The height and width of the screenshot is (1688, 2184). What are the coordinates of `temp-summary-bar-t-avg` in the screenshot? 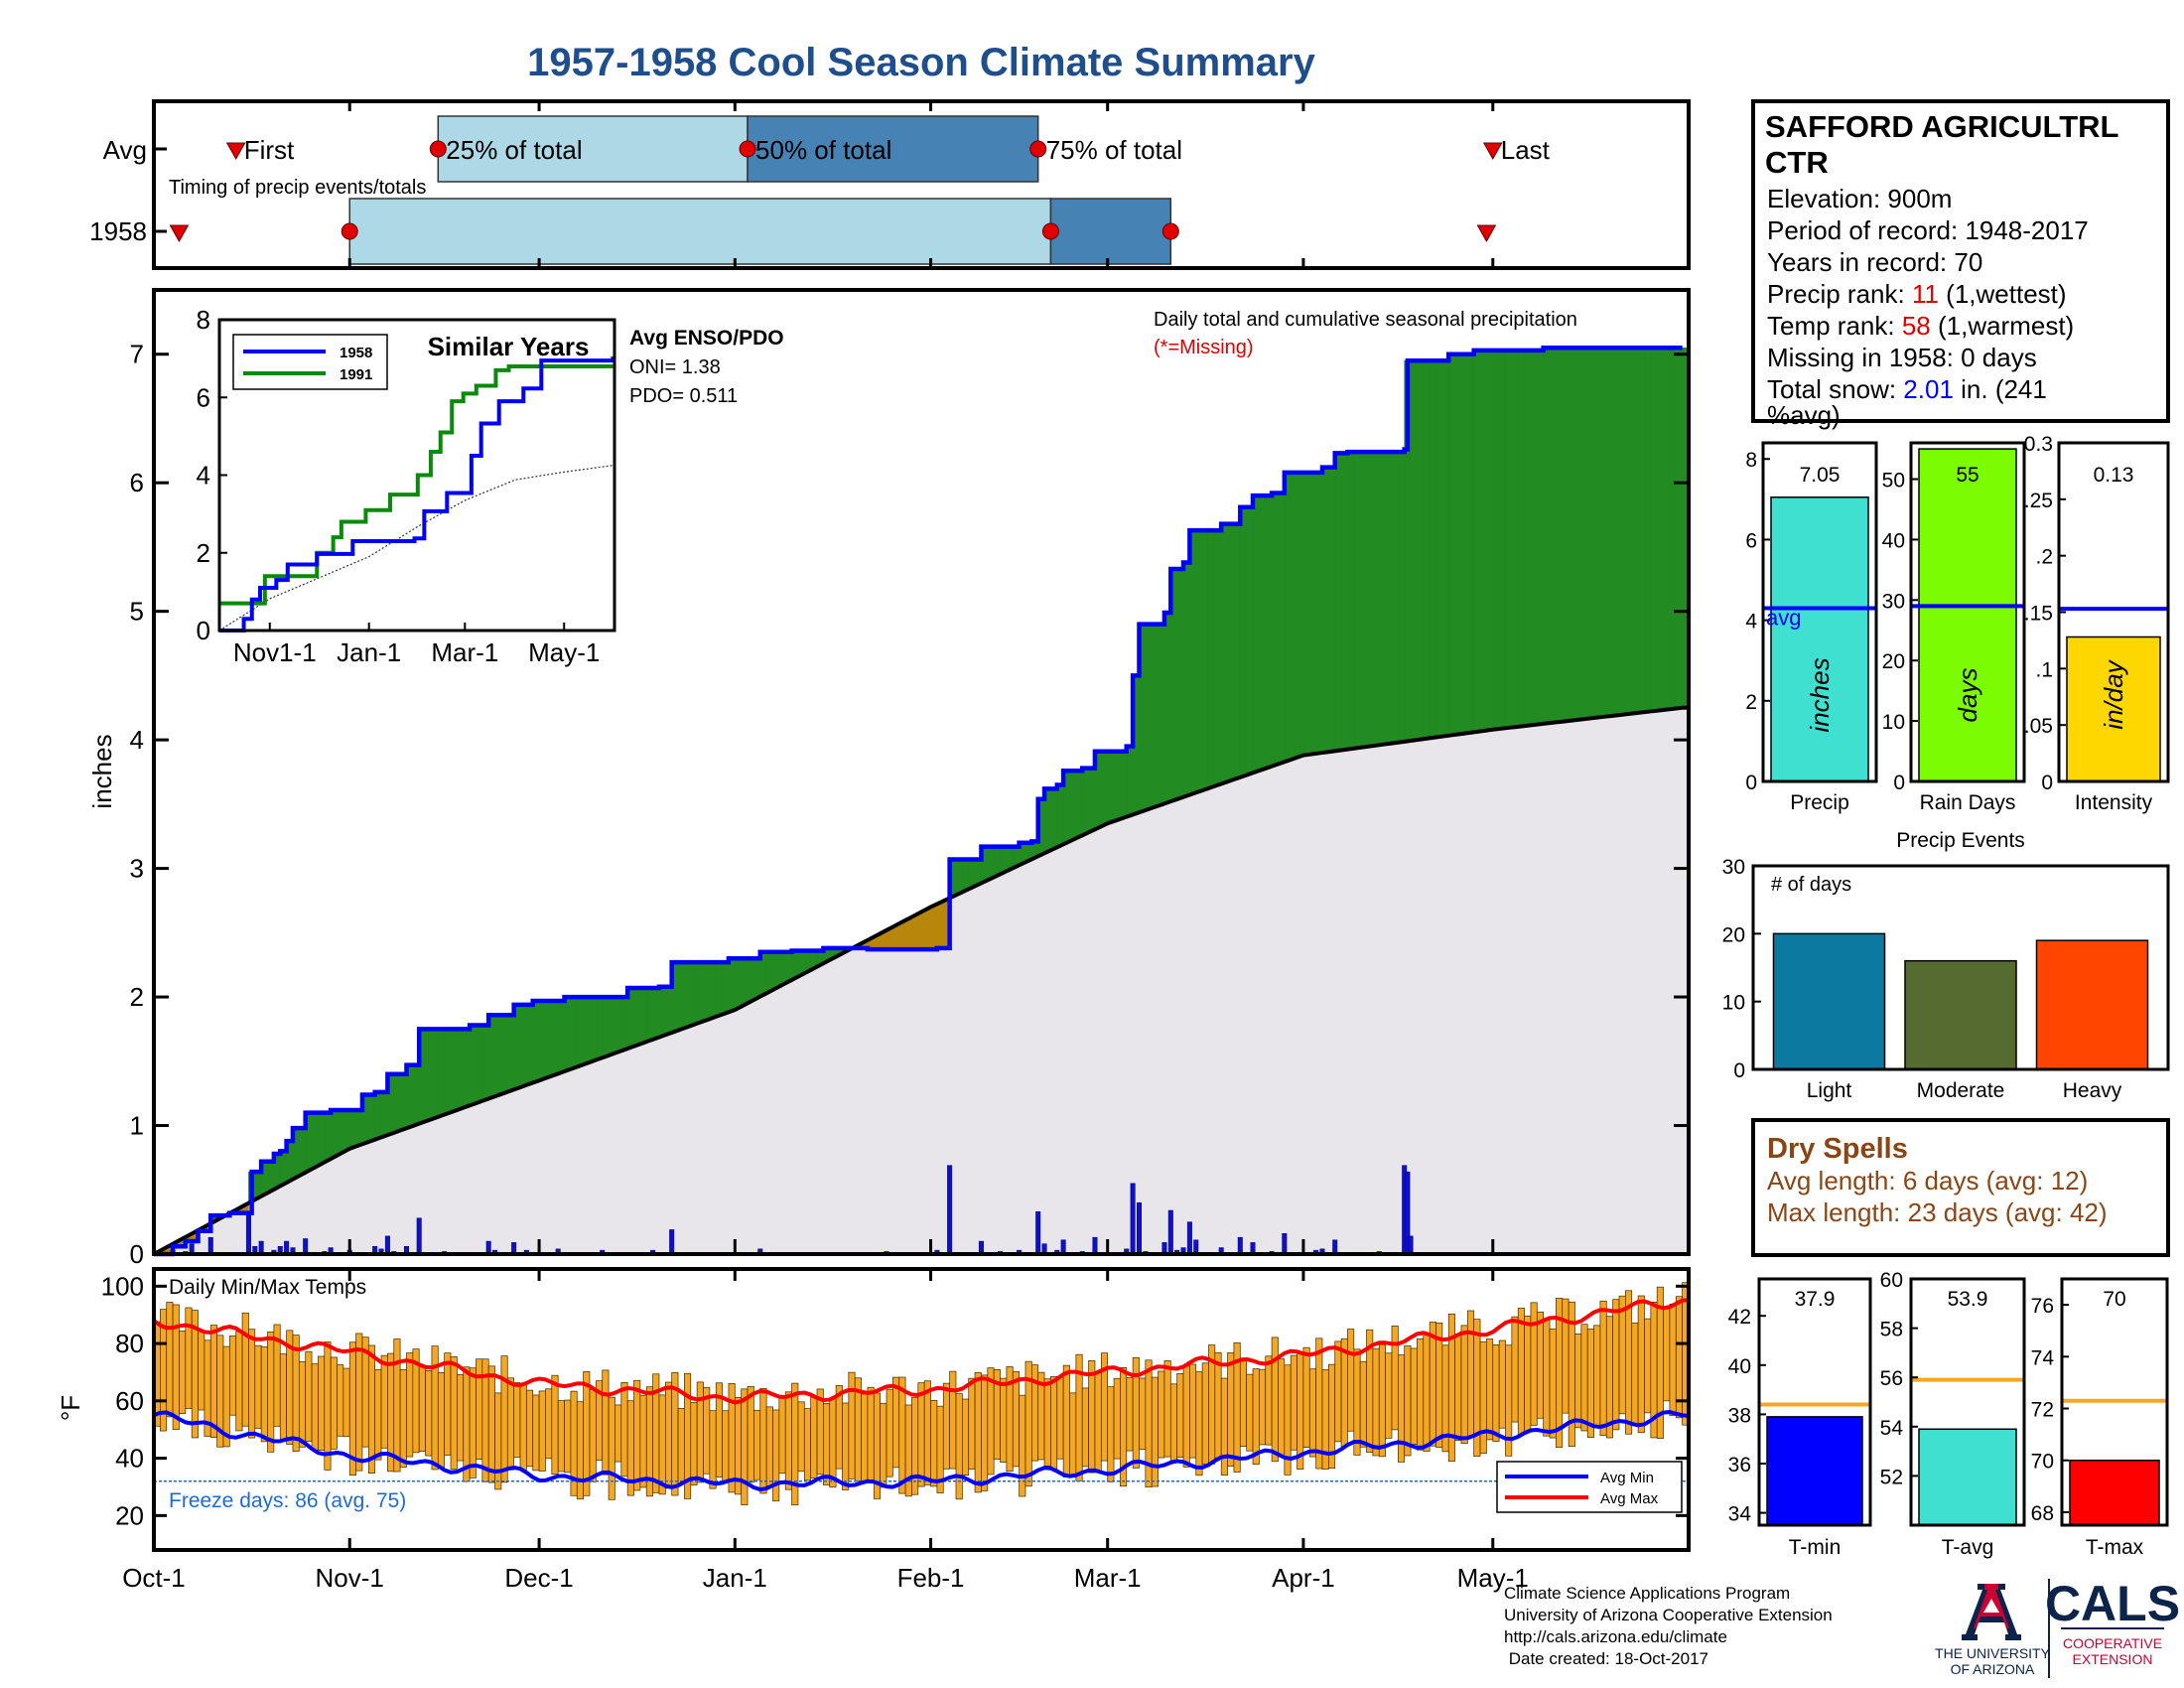 It's located at (1967, 1477).